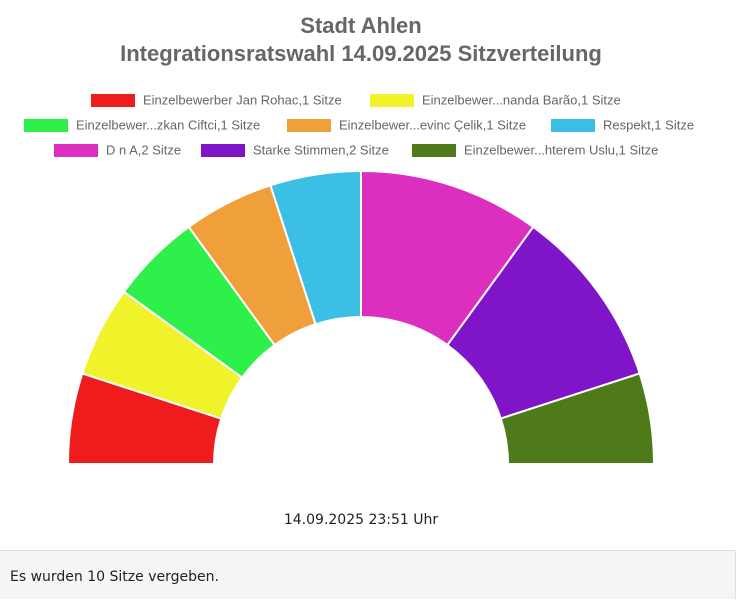 The image size is (738, 603). I want to click on legend-label: Einzelbewer...nanda Barão,1 Sitze, so click(521, 99).